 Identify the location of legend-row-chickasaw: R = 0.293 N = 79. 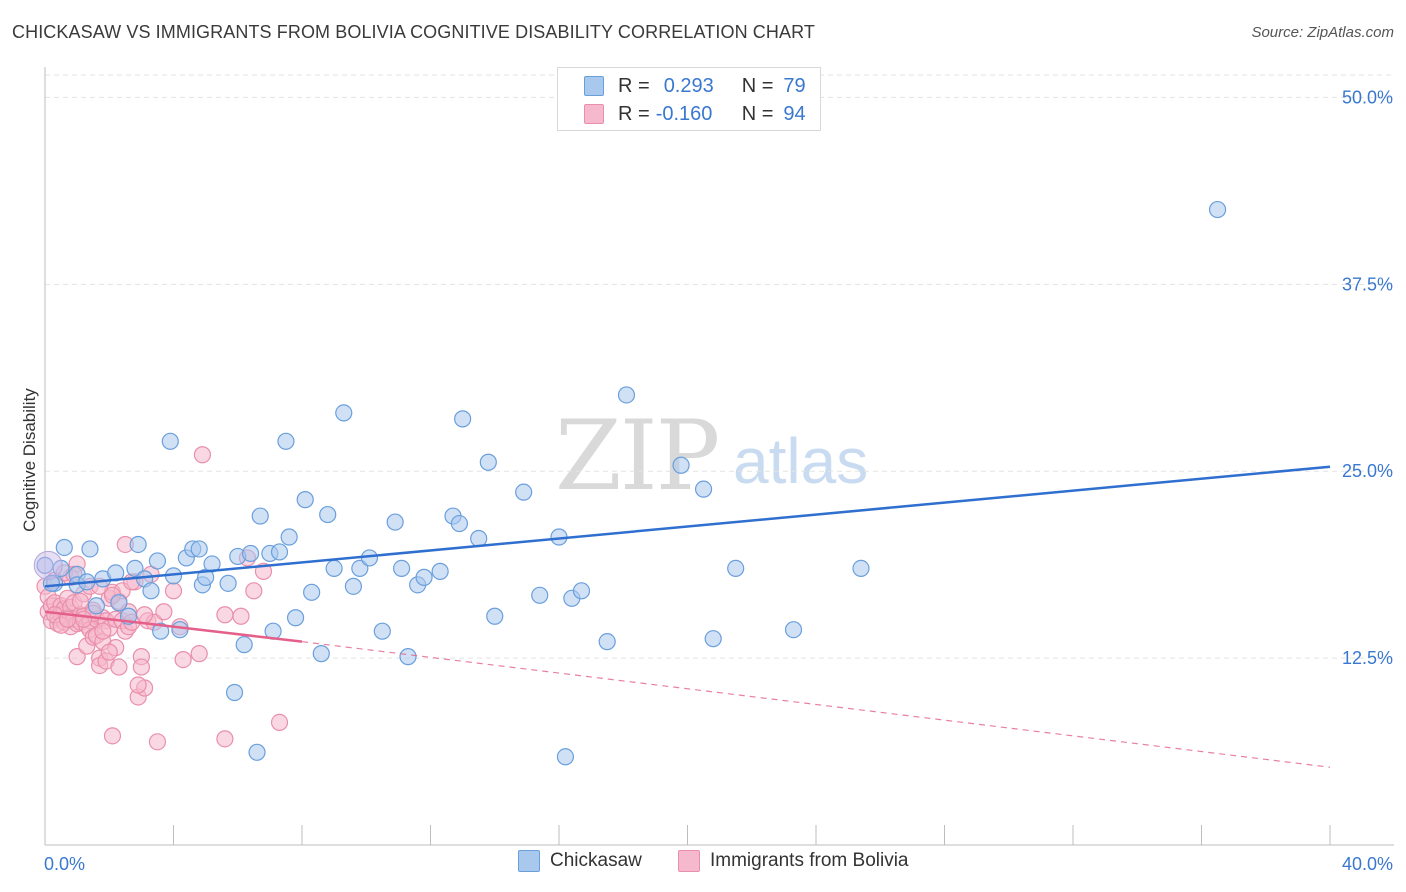
(695, 86).